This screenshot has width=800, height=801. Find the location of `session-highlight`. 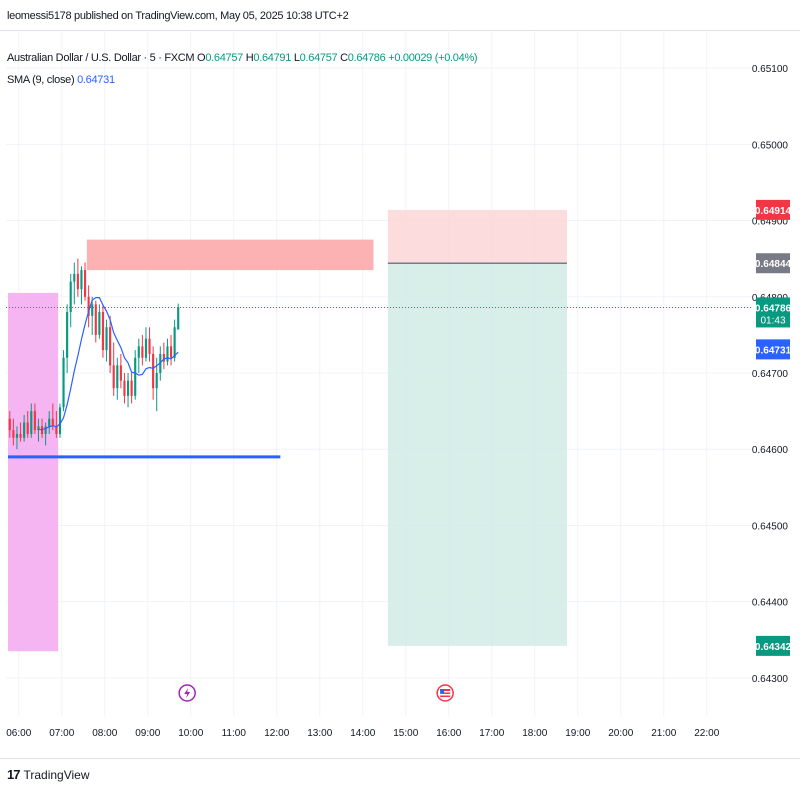

session-highlight is located at coordinates (33, 472).